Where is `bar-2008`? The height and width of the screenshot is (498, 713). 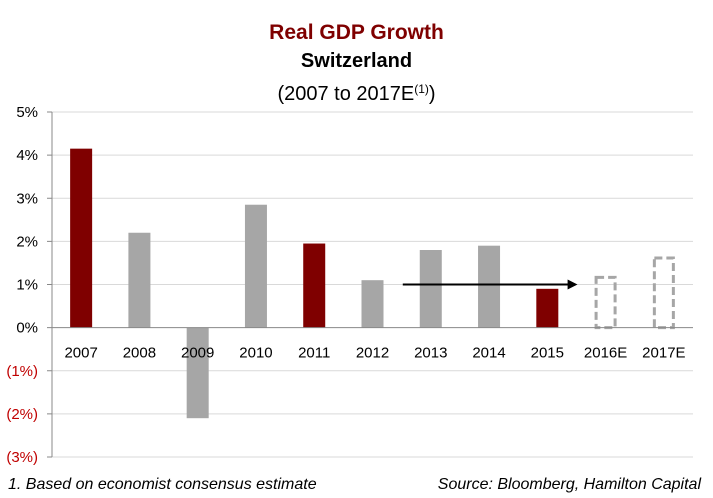 bar-2008 is located at coordinates (139, 280).